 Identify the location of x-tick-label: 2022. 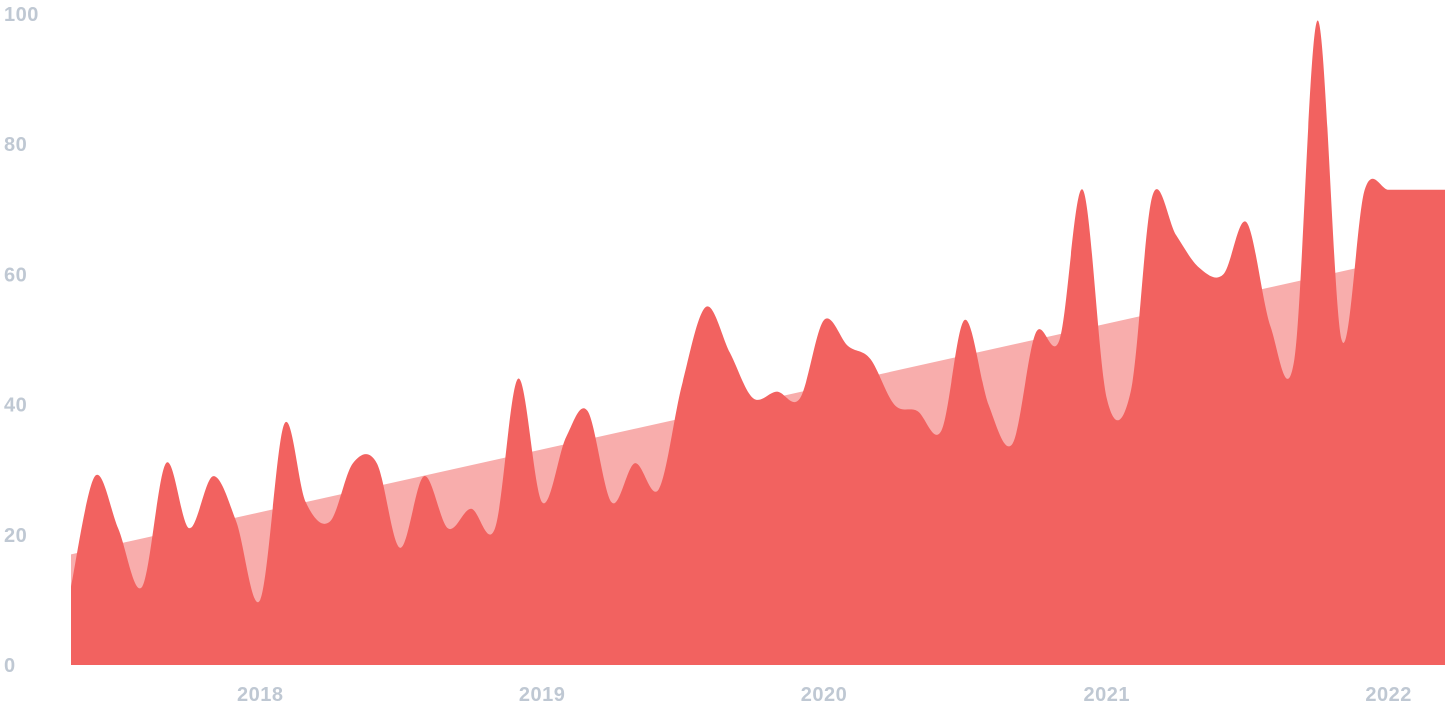
(1388, 695).